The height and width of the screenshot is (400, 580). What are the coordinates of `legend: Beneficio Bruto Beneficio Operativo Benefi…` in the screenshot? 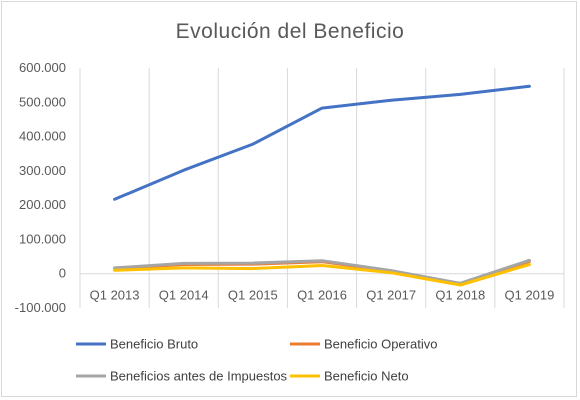 It's located at (256, 360).